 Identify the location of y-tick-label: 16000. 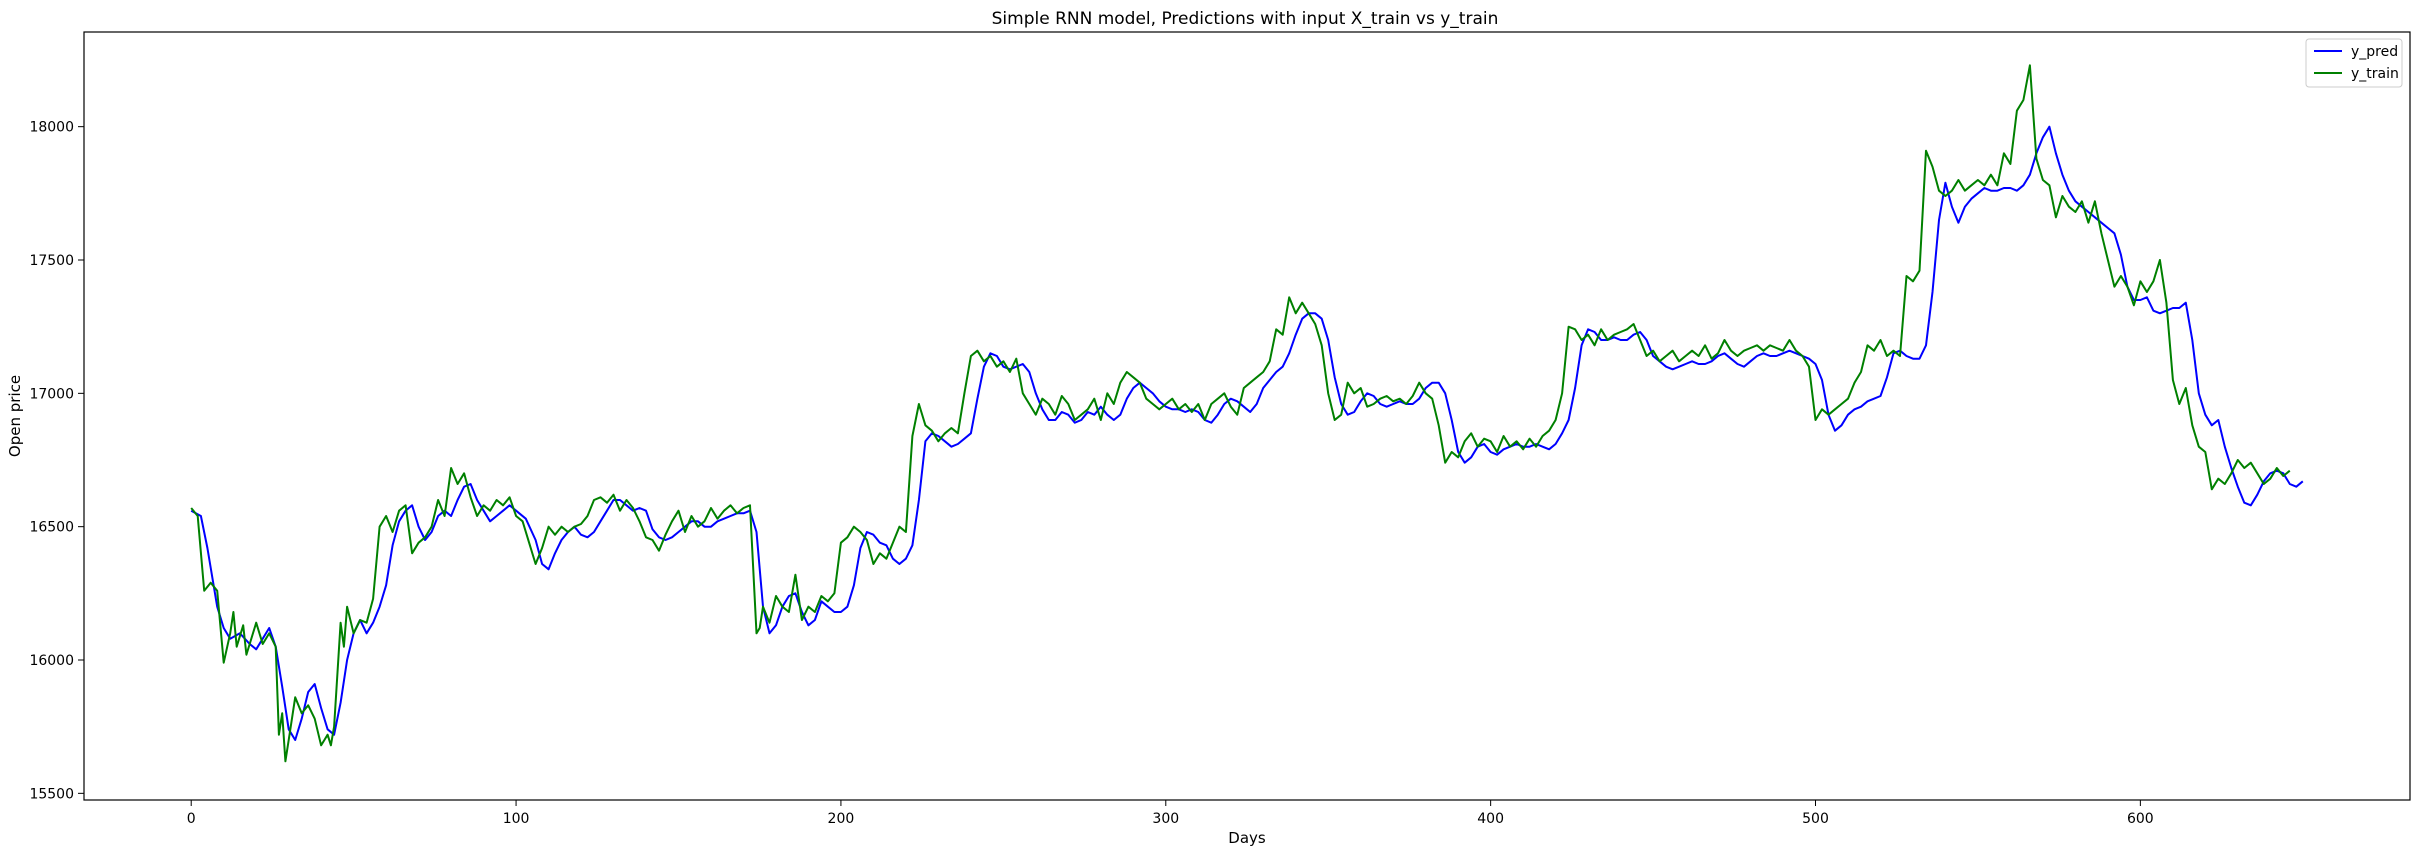
(51, 661).